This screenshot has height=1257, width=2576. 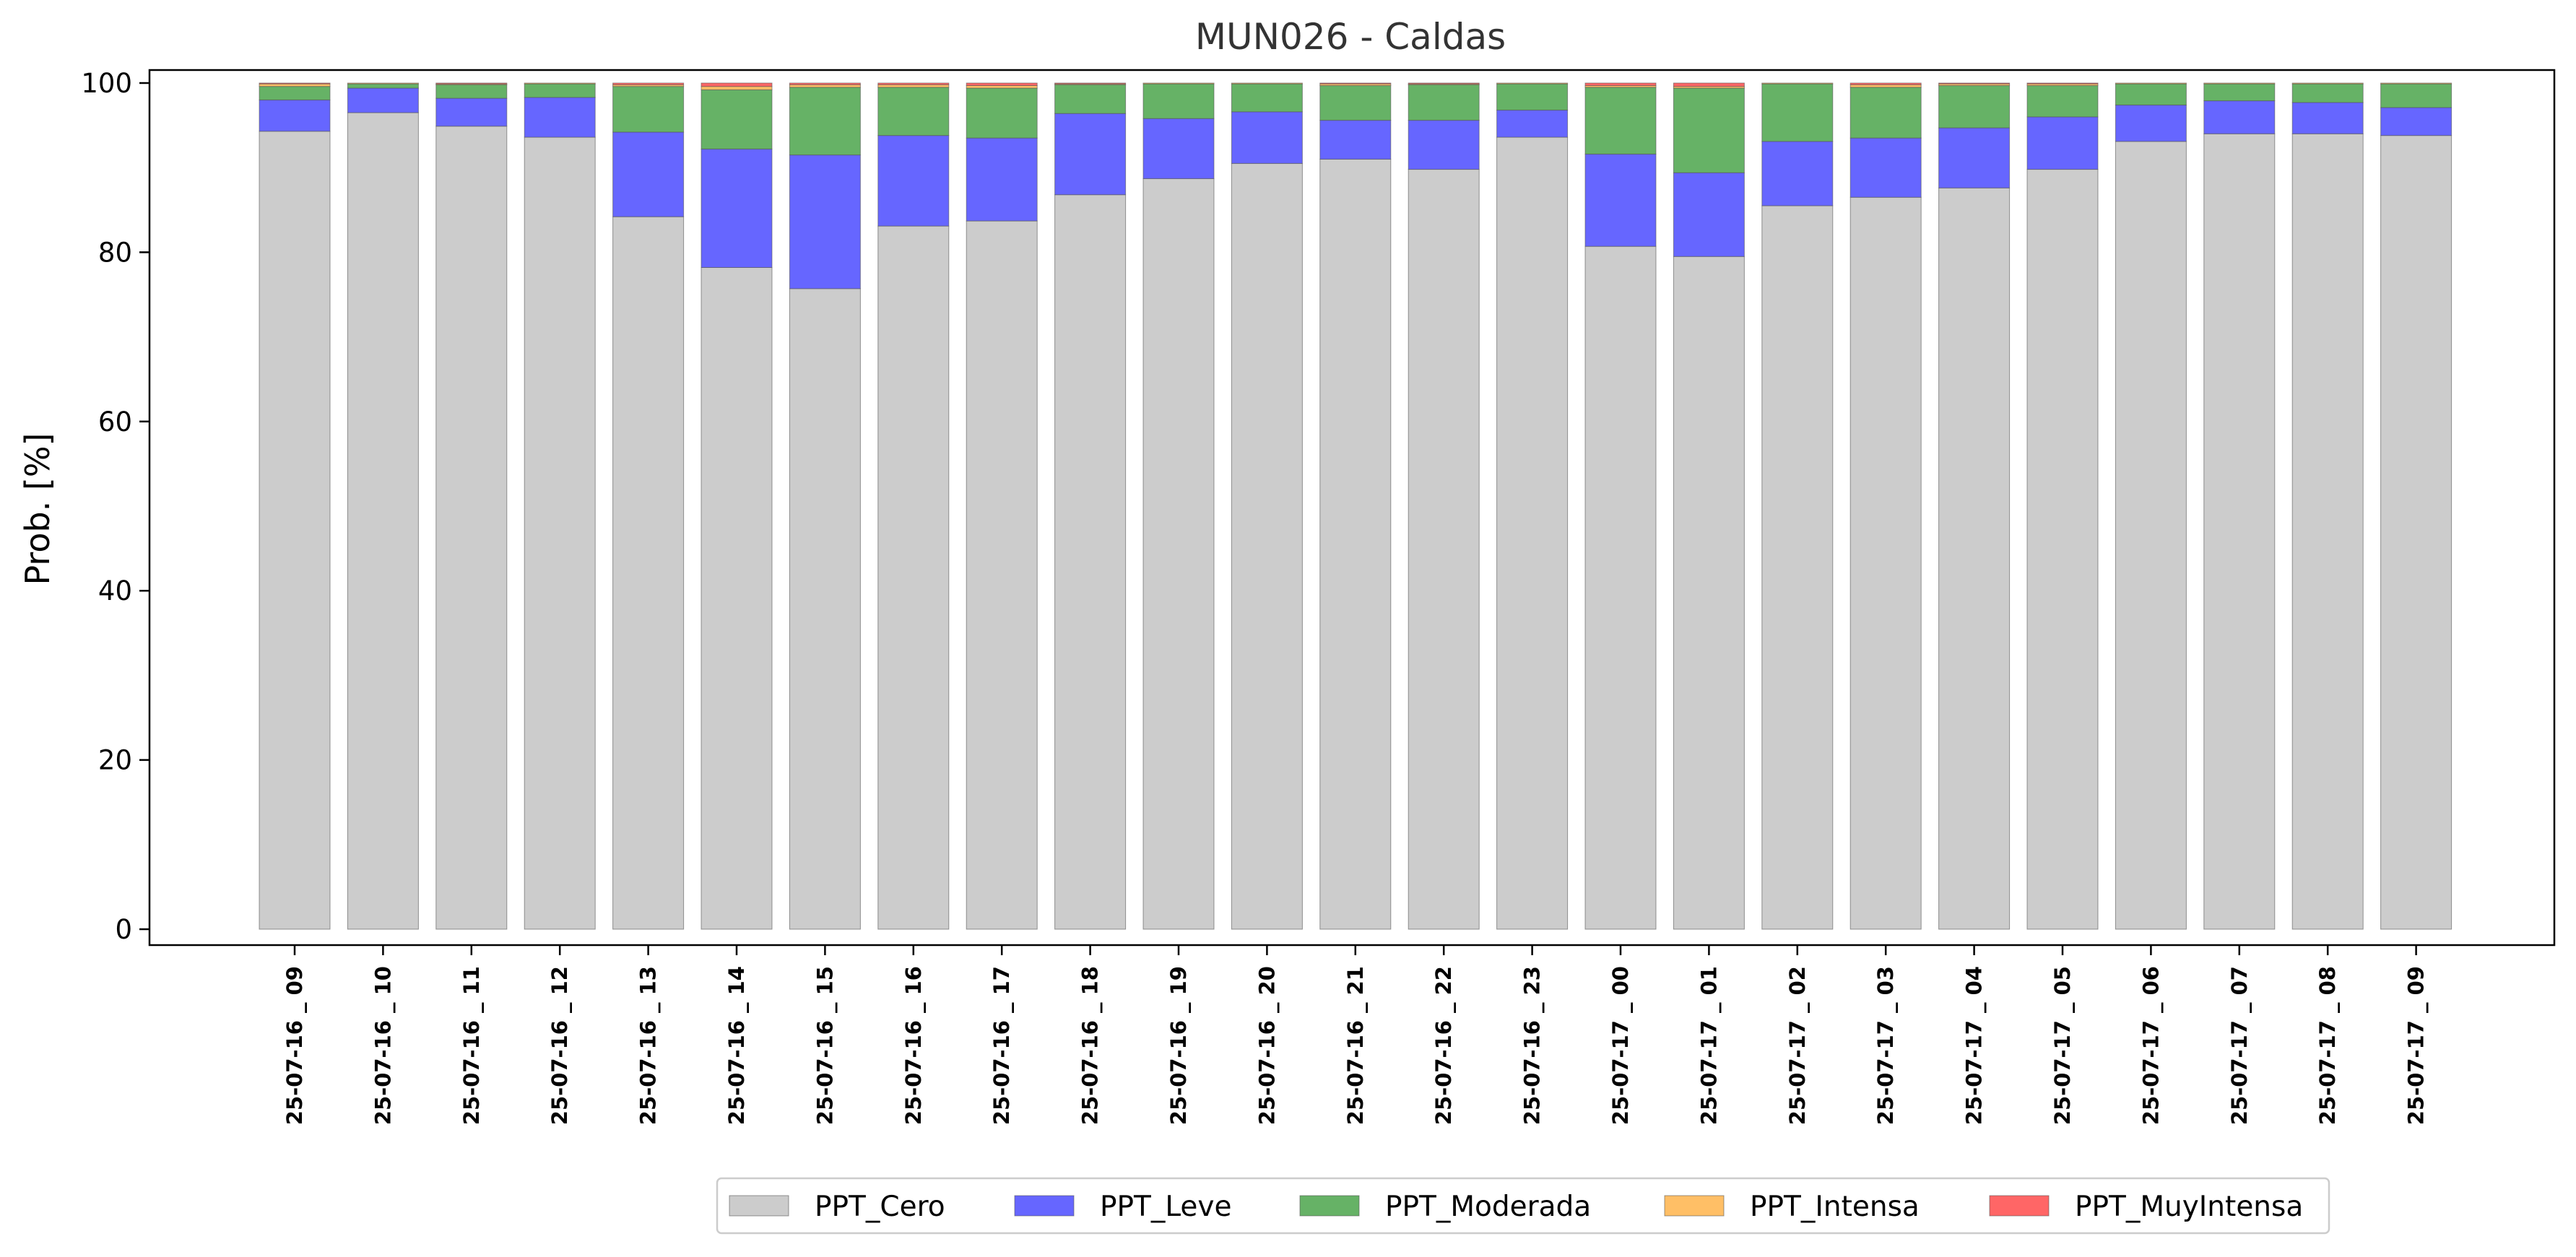 I want to click on x-tick-label: 25-07-16 _ 15, so click(x=824, y=1045).